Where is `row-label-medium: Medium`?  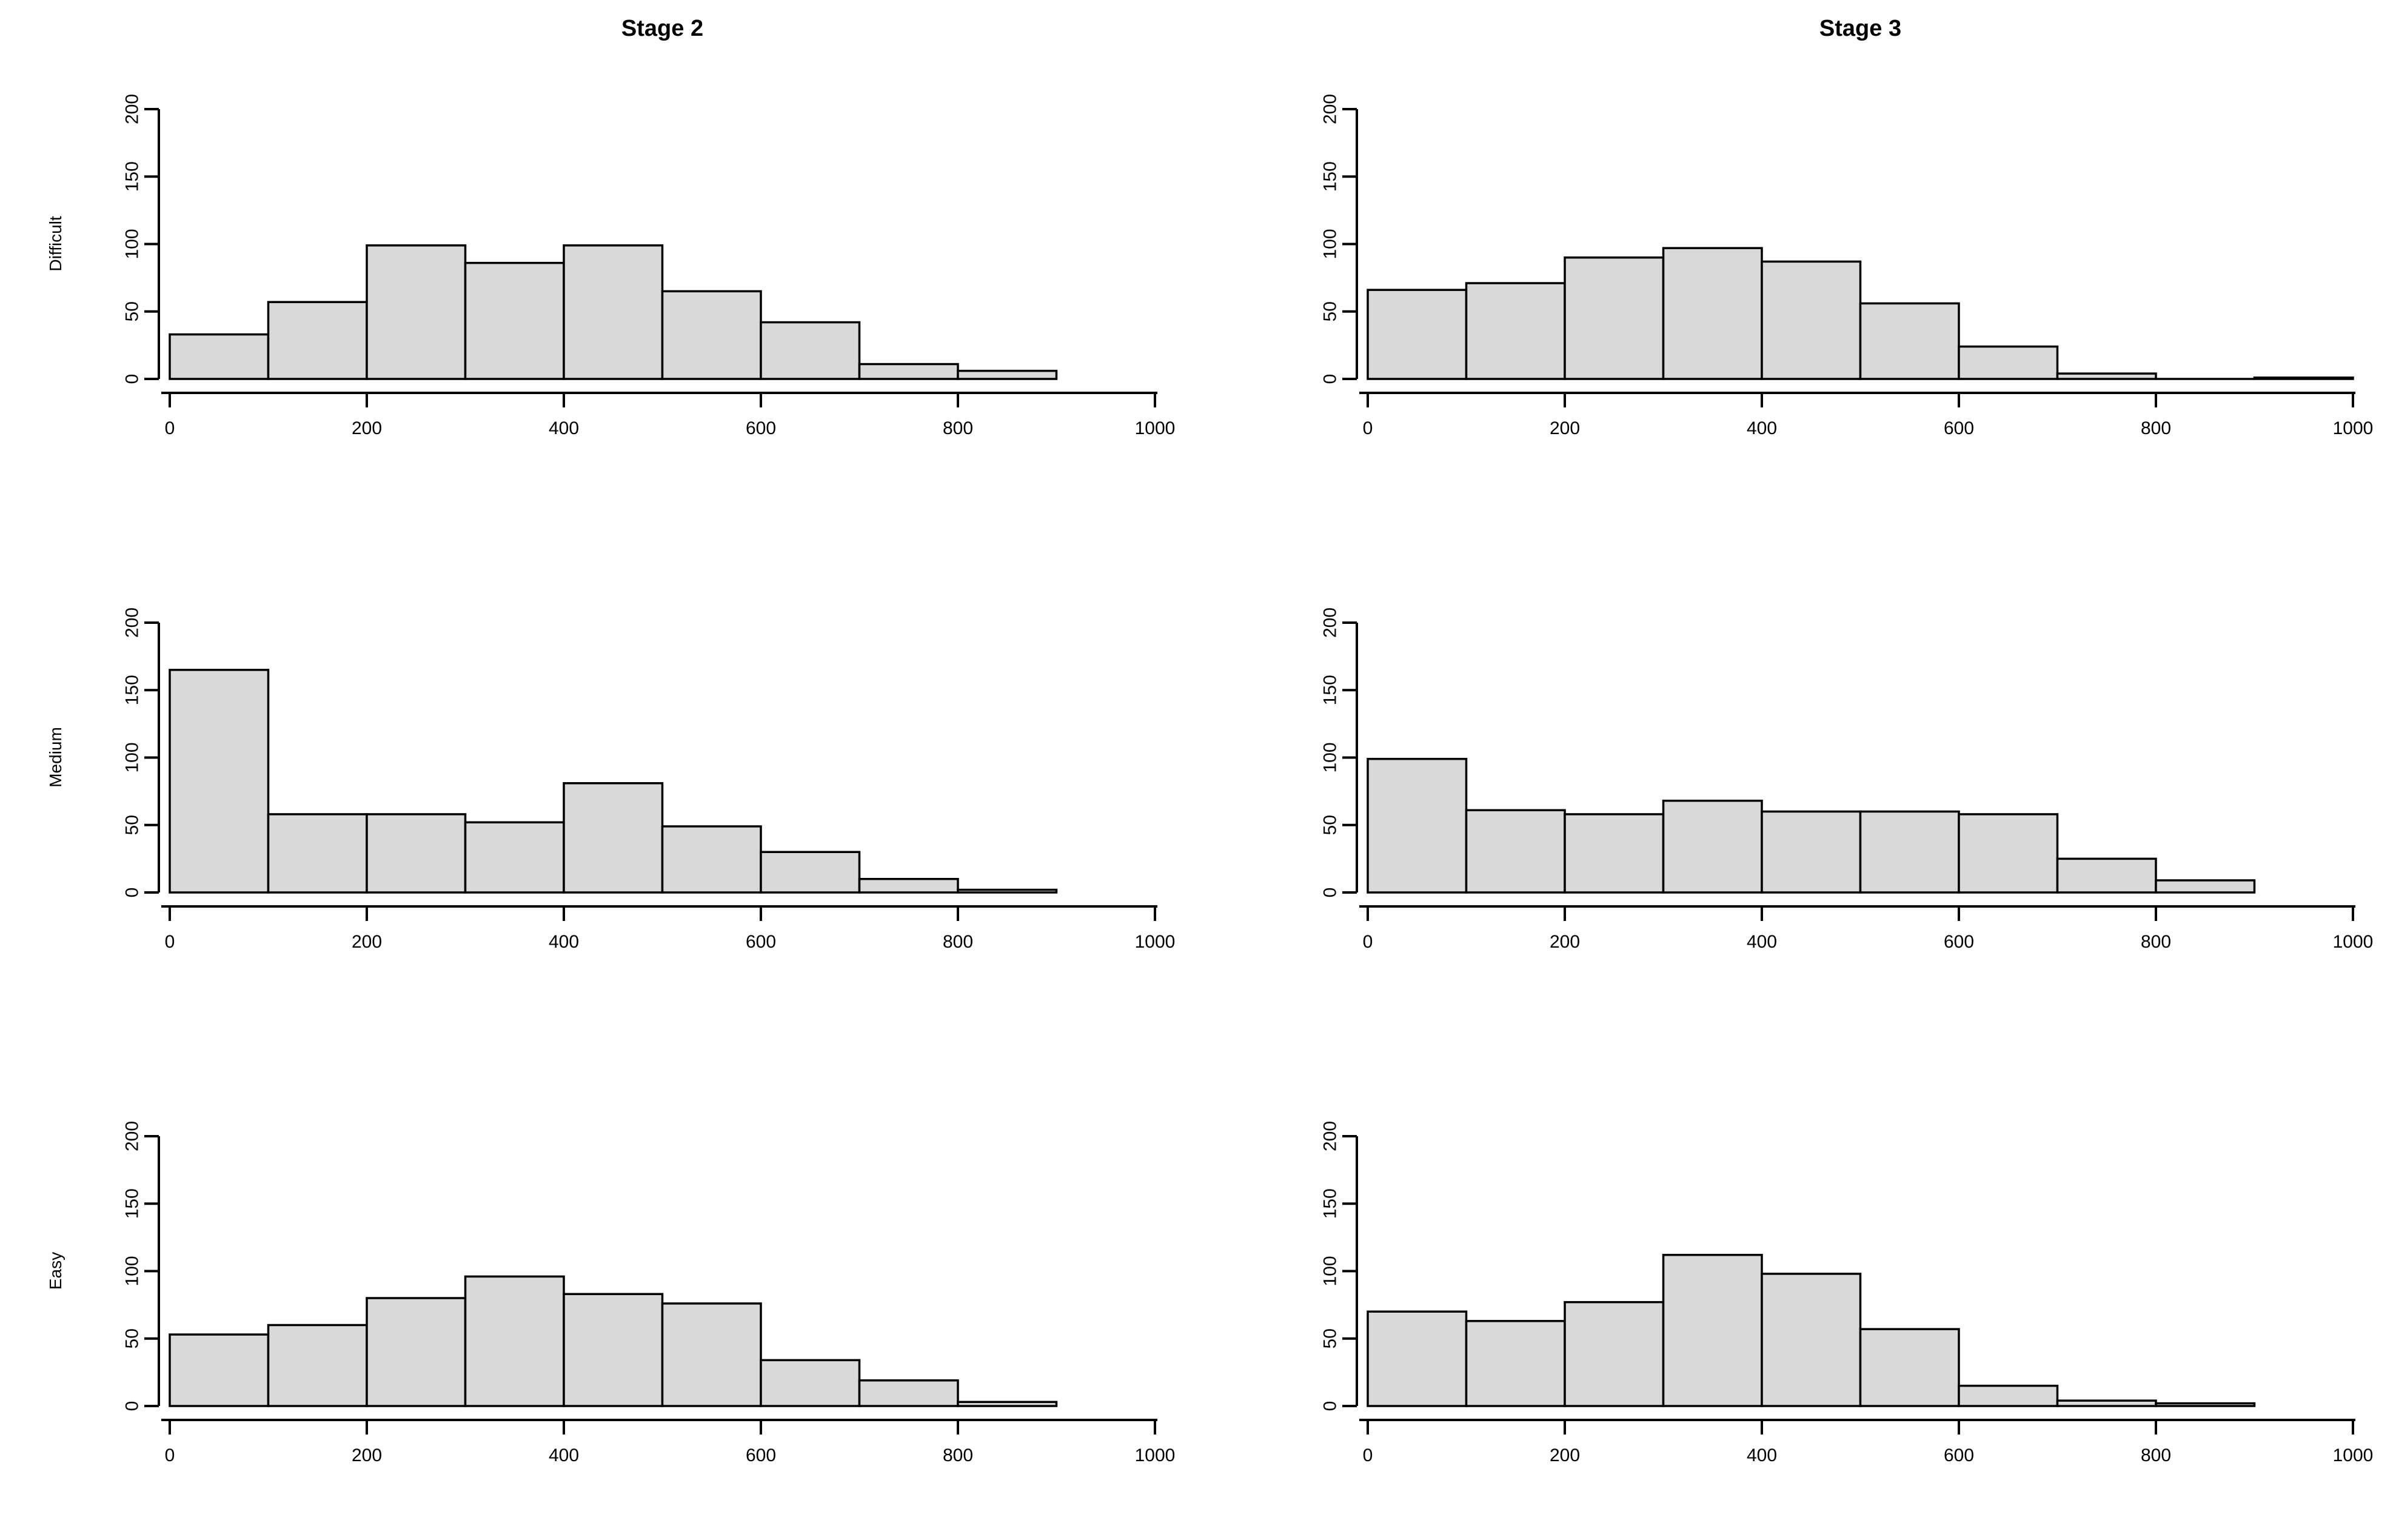 row-label-medium: Medium is located at coordinates (56, 757).